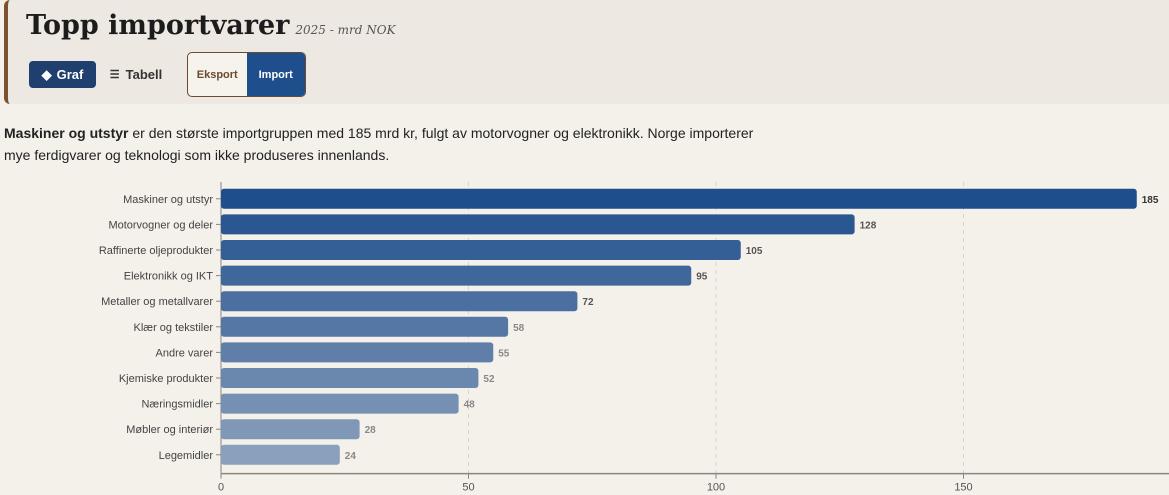 The image size is (1169, 495). What do you see at coordinates (169, 277) in the screenshot?
I see `category-label: Elektronikk og IKT` at bounding box center [169, 277].